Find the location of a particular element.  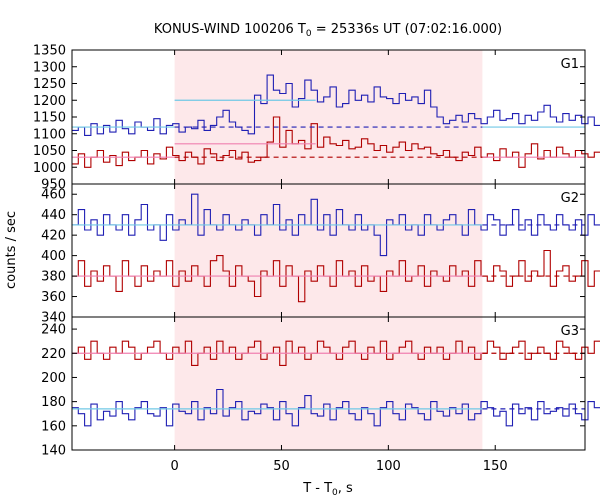

y-tick-label: 1250 is located at coordinates (49, 84).